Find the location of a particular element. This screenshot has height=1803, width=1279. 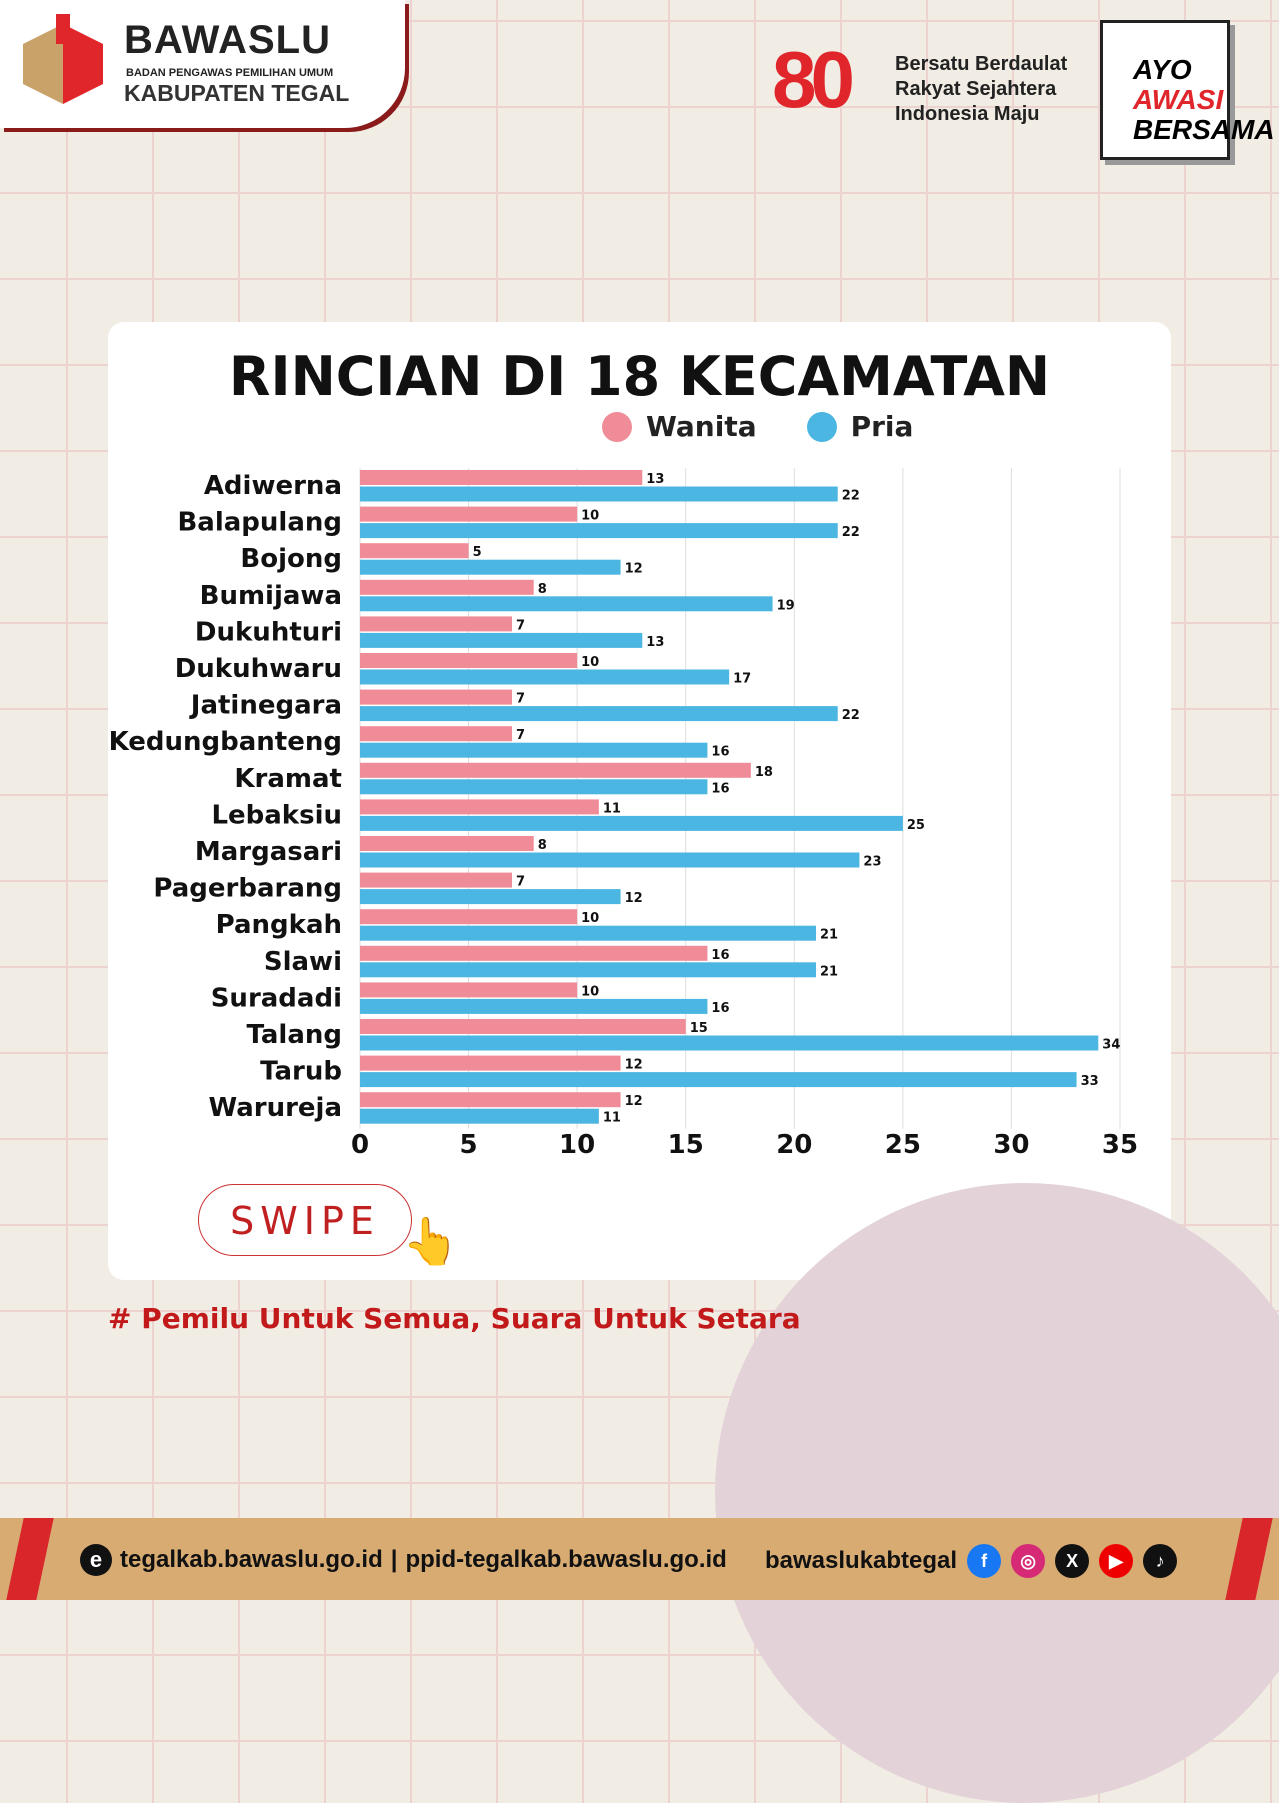

category-label: Slawi is located at coordinates (303, 962).